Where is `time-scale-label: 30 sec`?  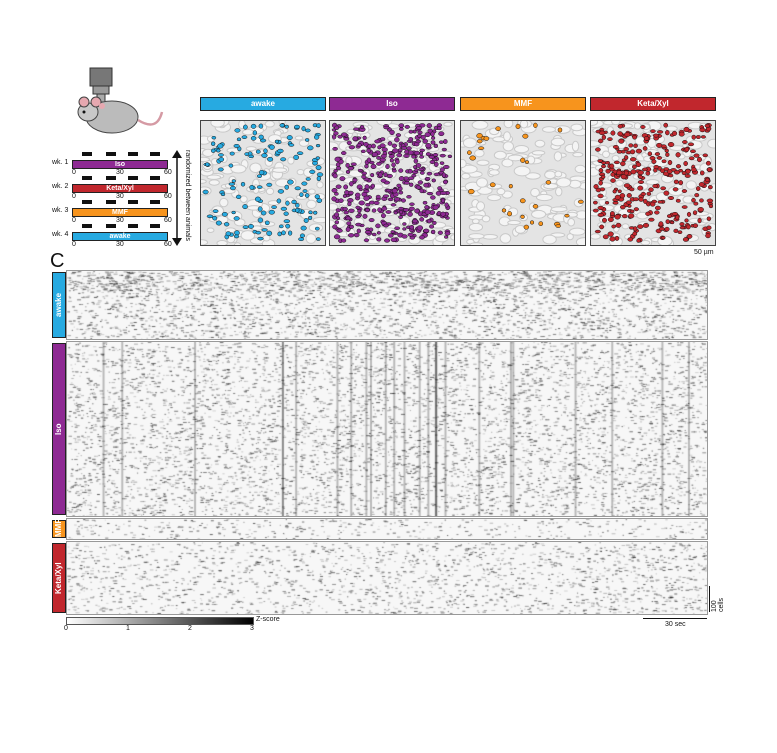 time-scale-label: 30 sec is located at coordinates (675, 624).